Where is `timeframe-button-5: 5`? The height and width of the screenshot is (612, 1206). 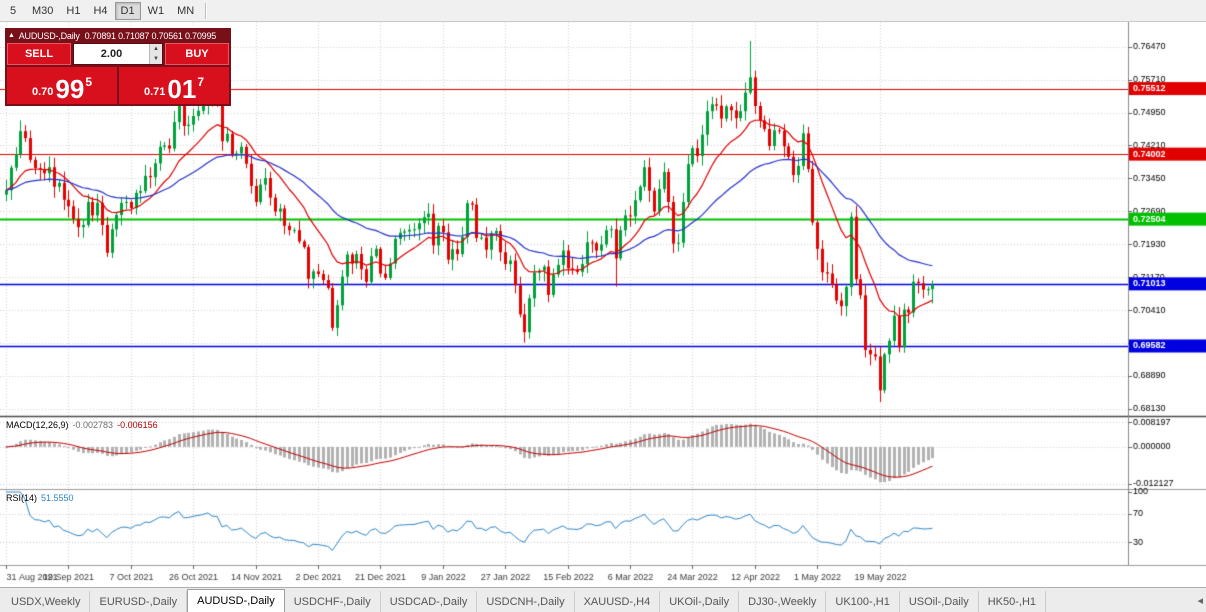
timeframe-button-5: 5 is located at coordinates (13, 10).